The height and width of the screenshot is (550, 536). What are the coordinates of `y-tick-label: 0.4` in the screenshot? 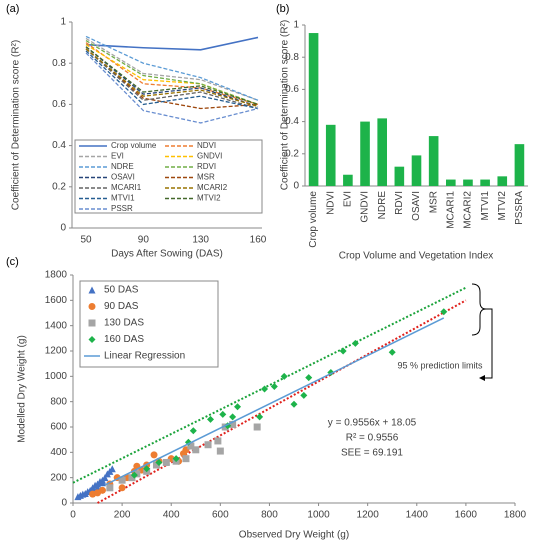 It's located at (292, 121).